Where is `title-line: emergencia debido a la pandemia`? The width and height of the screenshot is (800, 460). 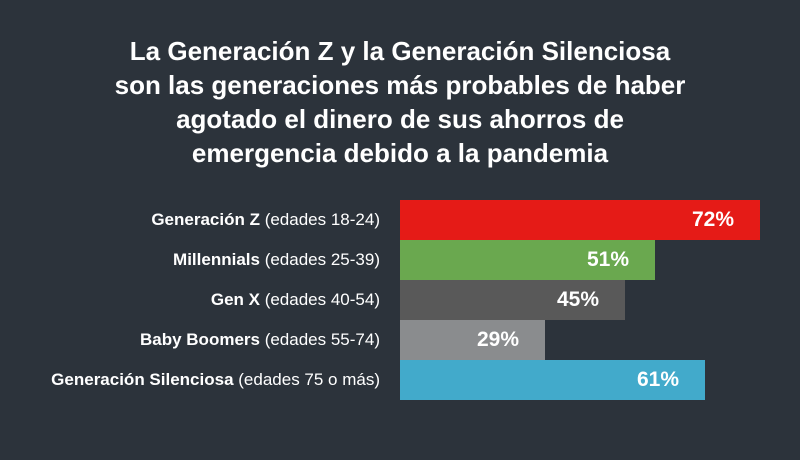
title-line: emergencia debido a la pandemia is located at coordinates (400, 153).